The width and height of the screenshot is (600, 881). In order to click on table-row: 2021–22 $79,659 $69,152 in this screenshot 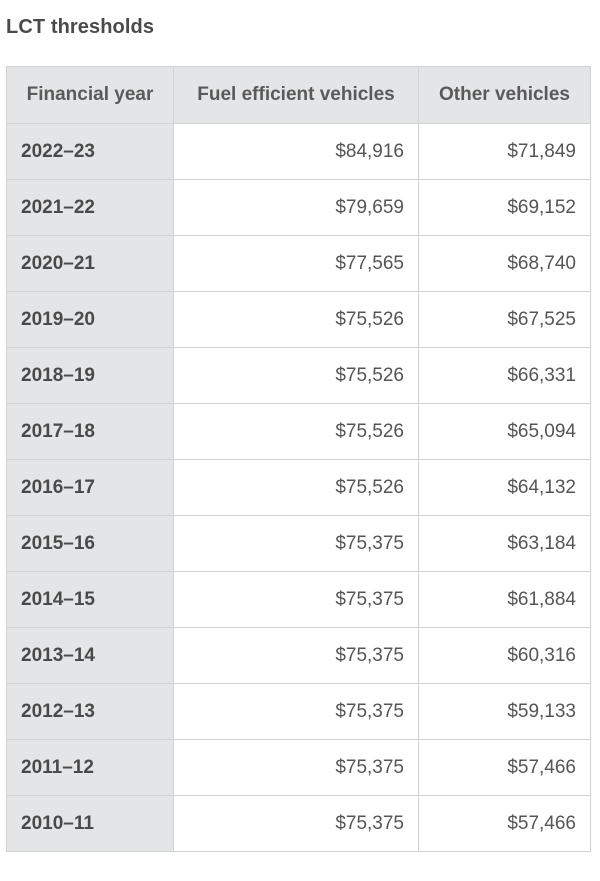, I will do `click(298, 207)`.